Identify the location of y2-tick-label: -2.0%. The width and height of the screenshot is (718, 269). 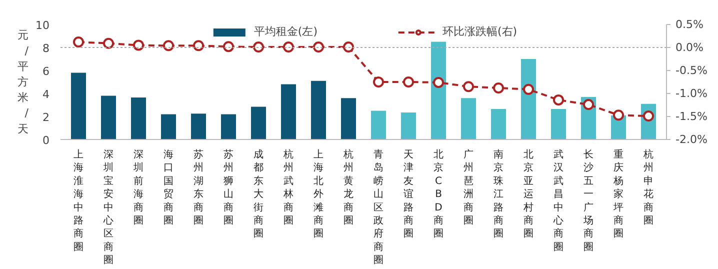
(692, 139).